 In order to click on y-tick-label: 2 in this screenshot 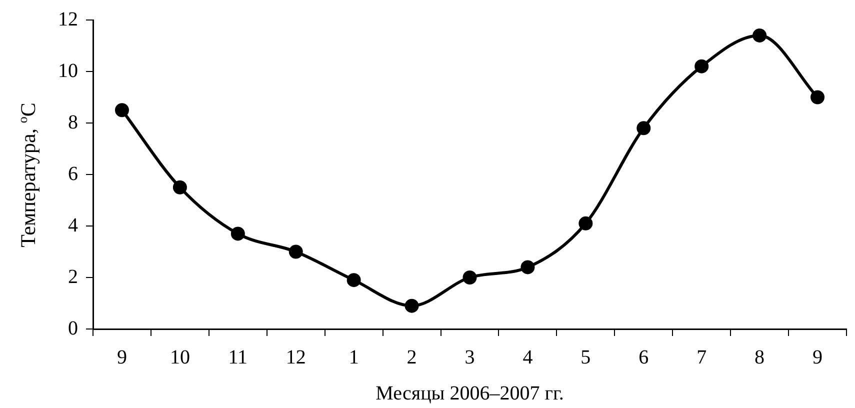, I will do `click(73, 277)`.